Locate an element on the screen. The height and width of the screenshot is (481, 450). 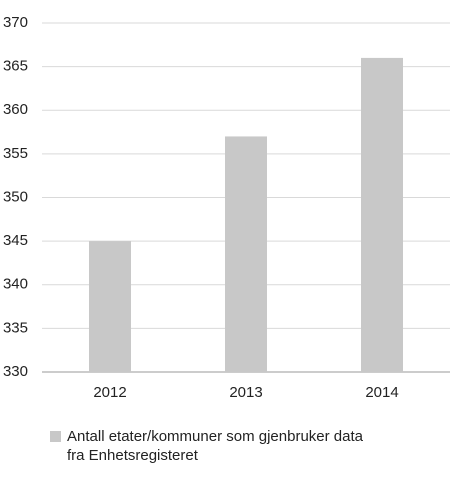
legend-swatch is located at coordinates (55, 436).